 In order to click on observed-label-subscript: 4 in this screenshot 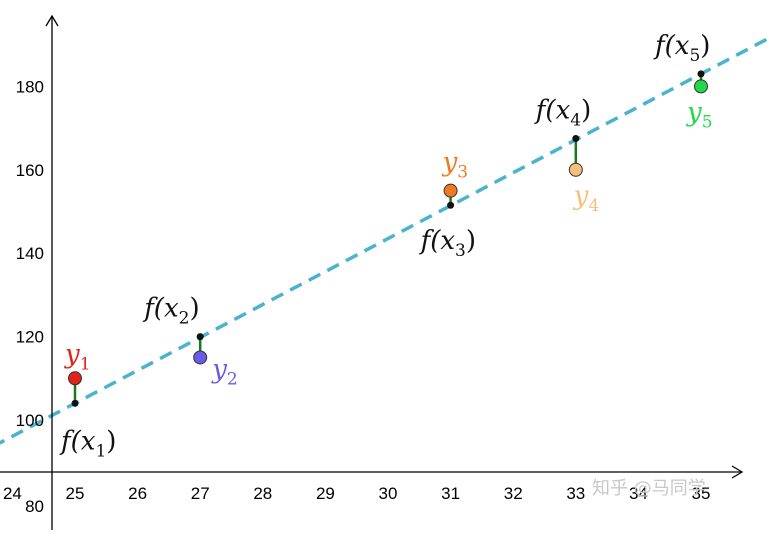, I will do `click(594, 206)`.